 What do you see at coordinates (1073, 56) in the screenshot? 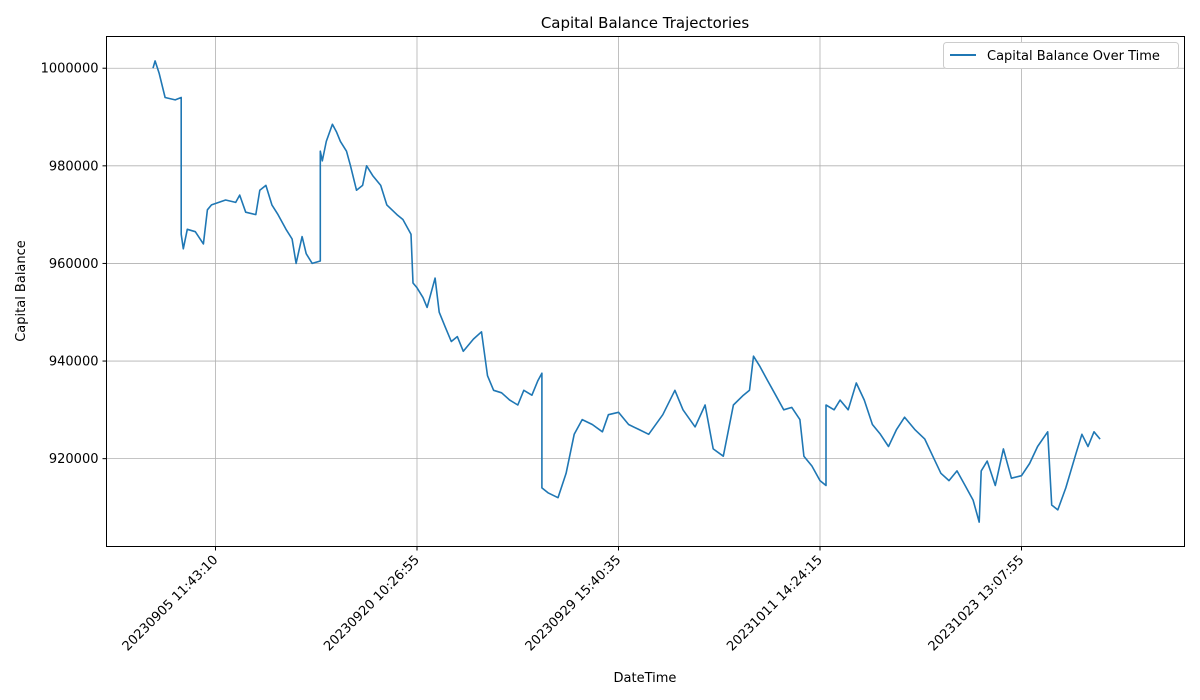
I see `legend-label: Capital Balance Over Time` at bounding box center [1073, 56].